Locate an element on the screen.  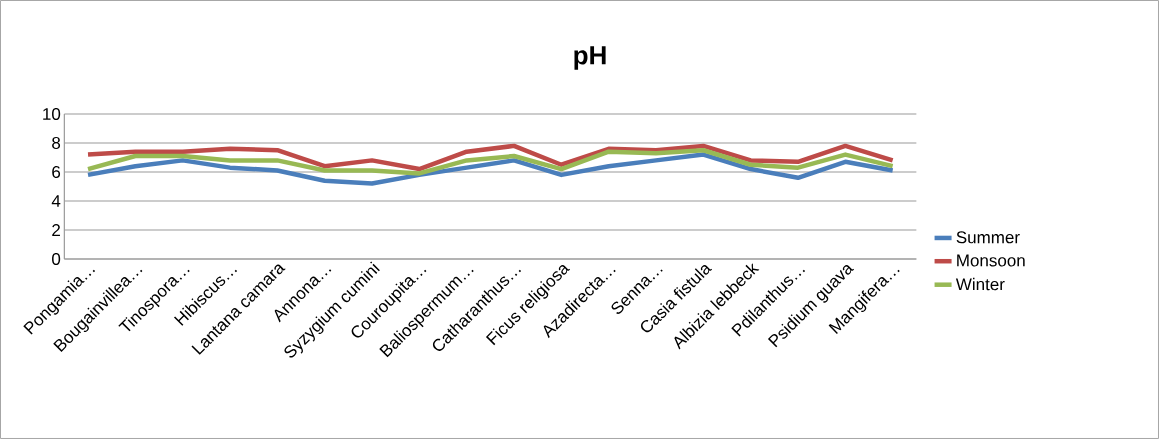
y-tick-label: 10 is located at coordinates (52, 114).